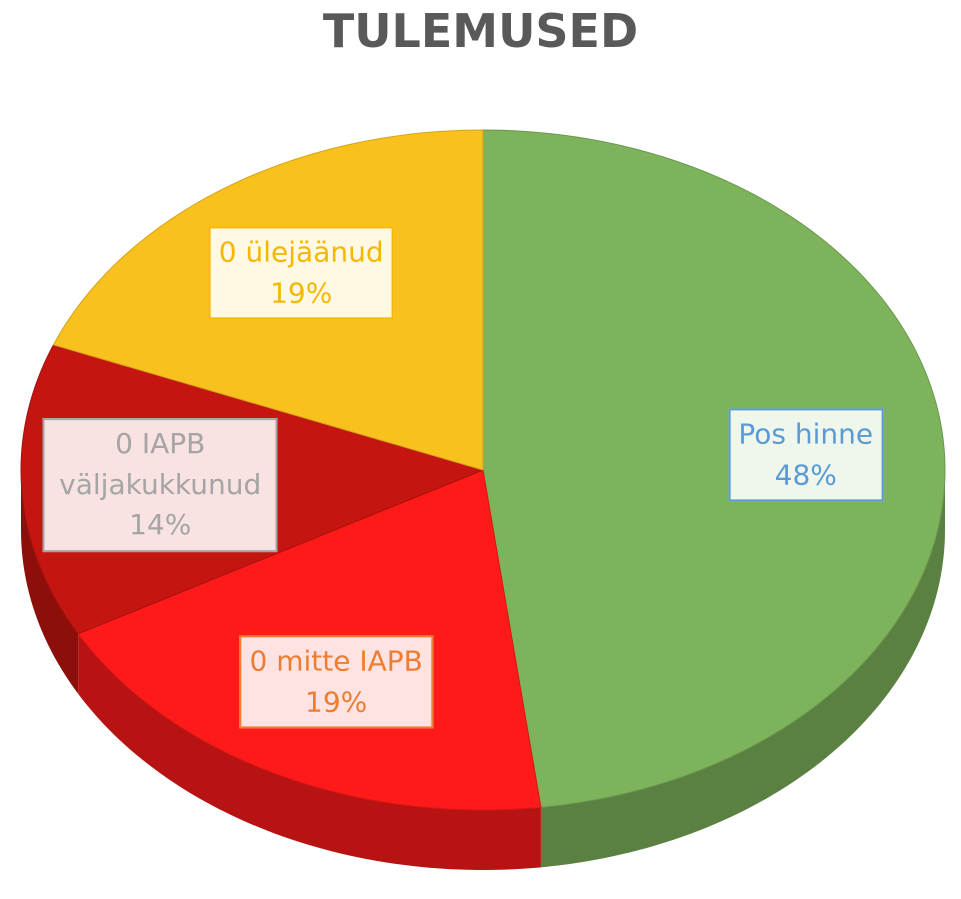 This screenshot has width=961, height=899. I want to click on data-label: 0 mitte IAPB 19%, so click(336, 682).